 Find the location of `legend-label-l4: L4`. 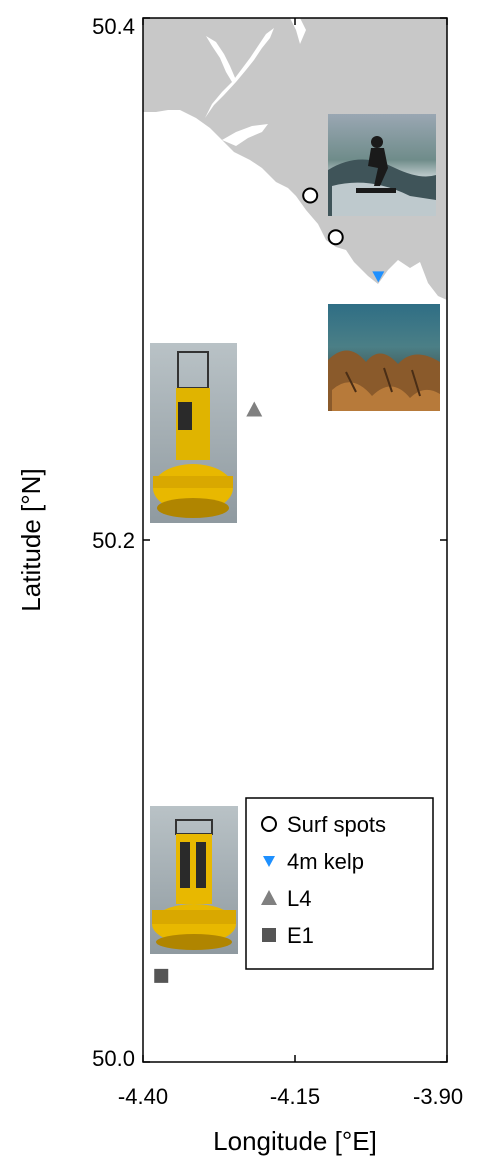

legend-label-l4: L4 is located at coordinates (299, 898).